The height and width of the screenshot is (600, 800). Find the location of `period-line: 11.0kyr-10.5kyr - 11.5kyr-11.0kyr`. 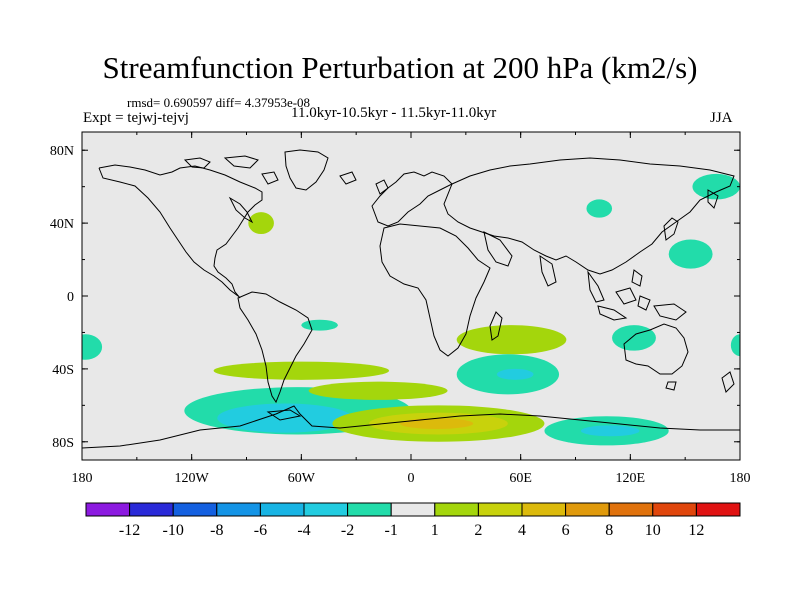

period-line: 11.0kyr-10.5kyr - 11.5kyr-11.0kyr is located at coordinates (394, 113).